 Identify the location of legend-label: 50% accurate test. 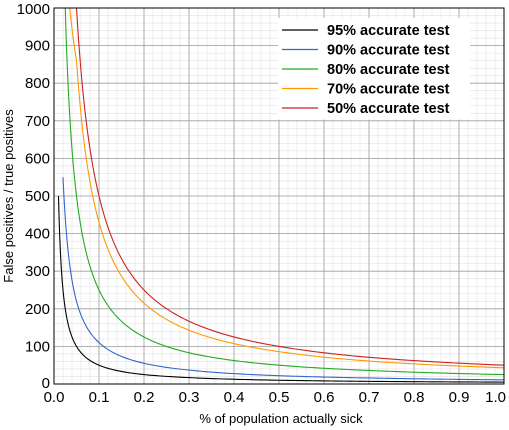
(388, 109).